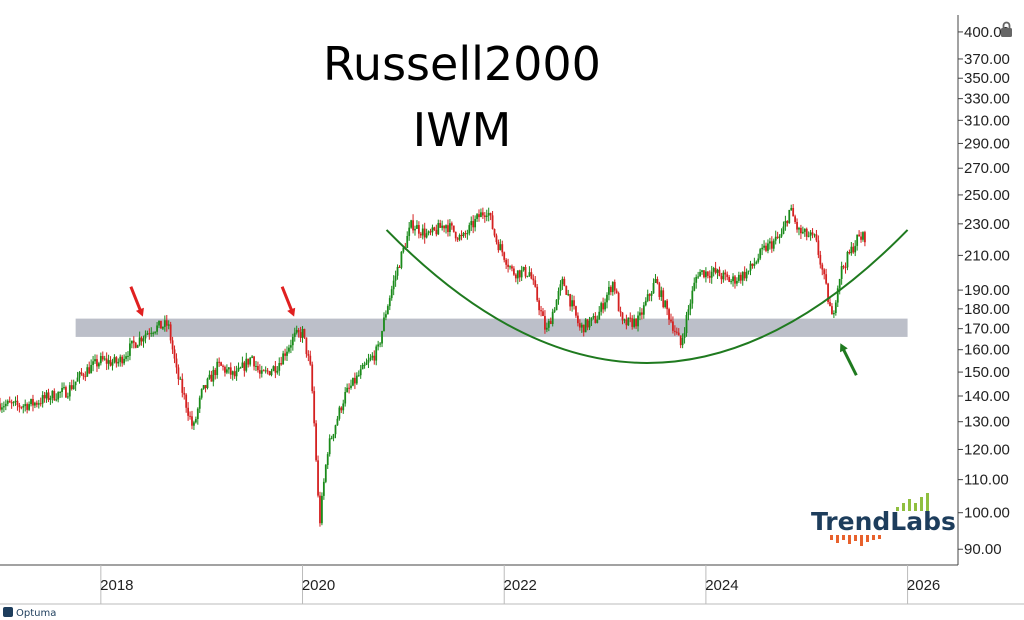 The image size is (1024, 620). What do you see at coordinates (987, 120) in the screenshot?
I see `y-tick-label: 310.00` at bounding box center [987, 120].